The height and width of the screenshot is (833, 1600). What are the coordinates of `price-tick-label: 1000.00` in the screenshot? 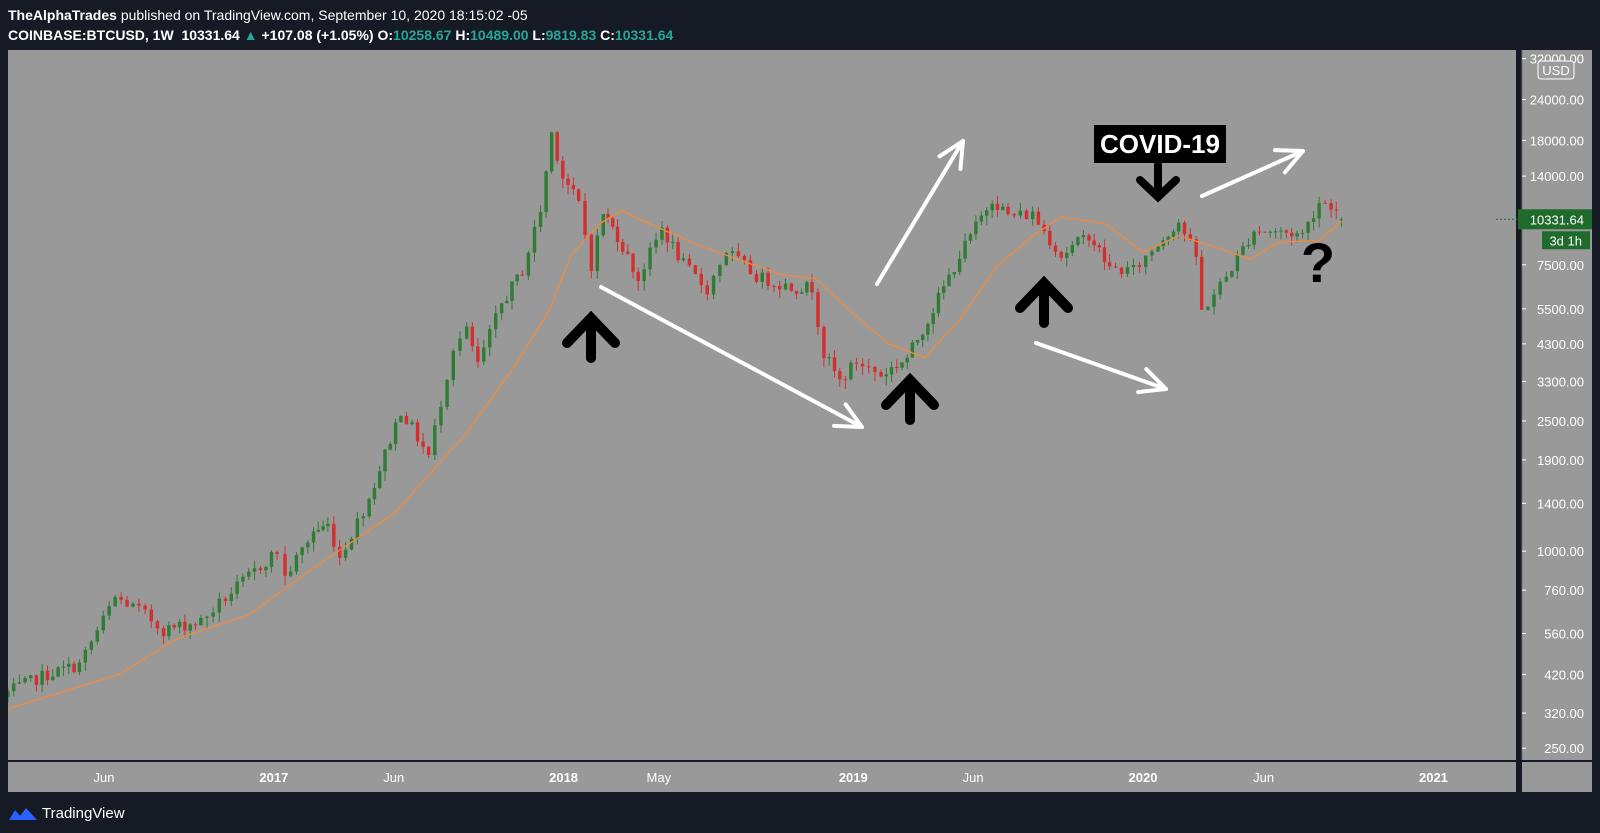 It's located at (1560, 551).